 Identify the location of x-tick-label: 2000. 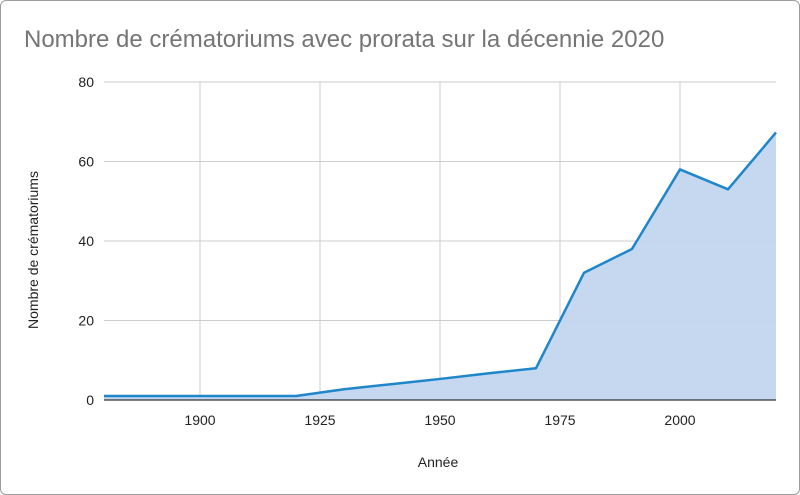
(679, 420).